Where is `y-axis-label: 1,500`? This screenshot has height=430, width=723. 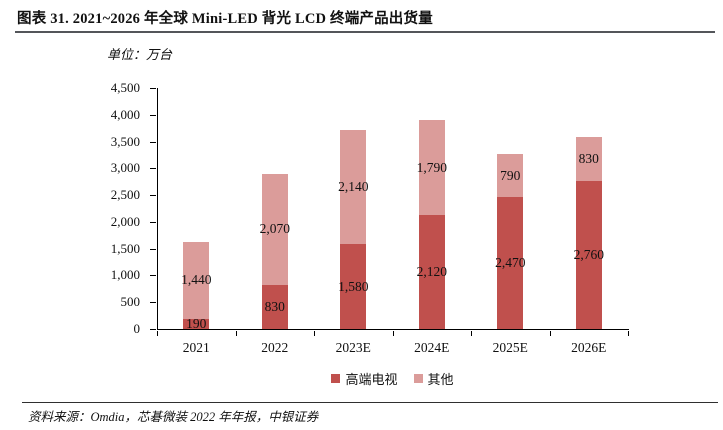 y-axis-label: 1,500 is located at coordinates (125, 248).